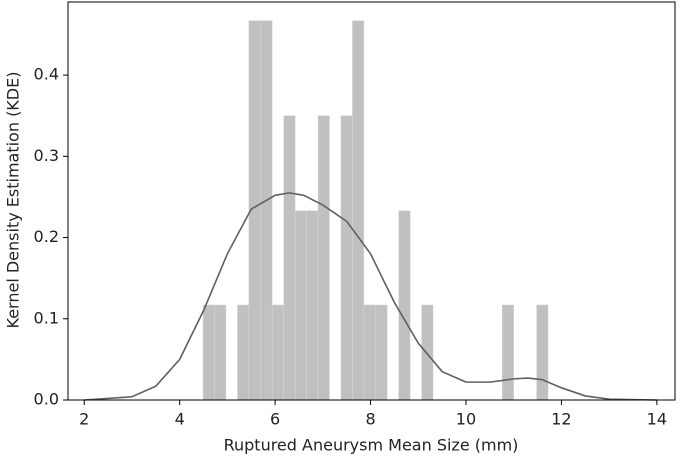  I want to click on x-tick-label: 8, so click(370, 419).